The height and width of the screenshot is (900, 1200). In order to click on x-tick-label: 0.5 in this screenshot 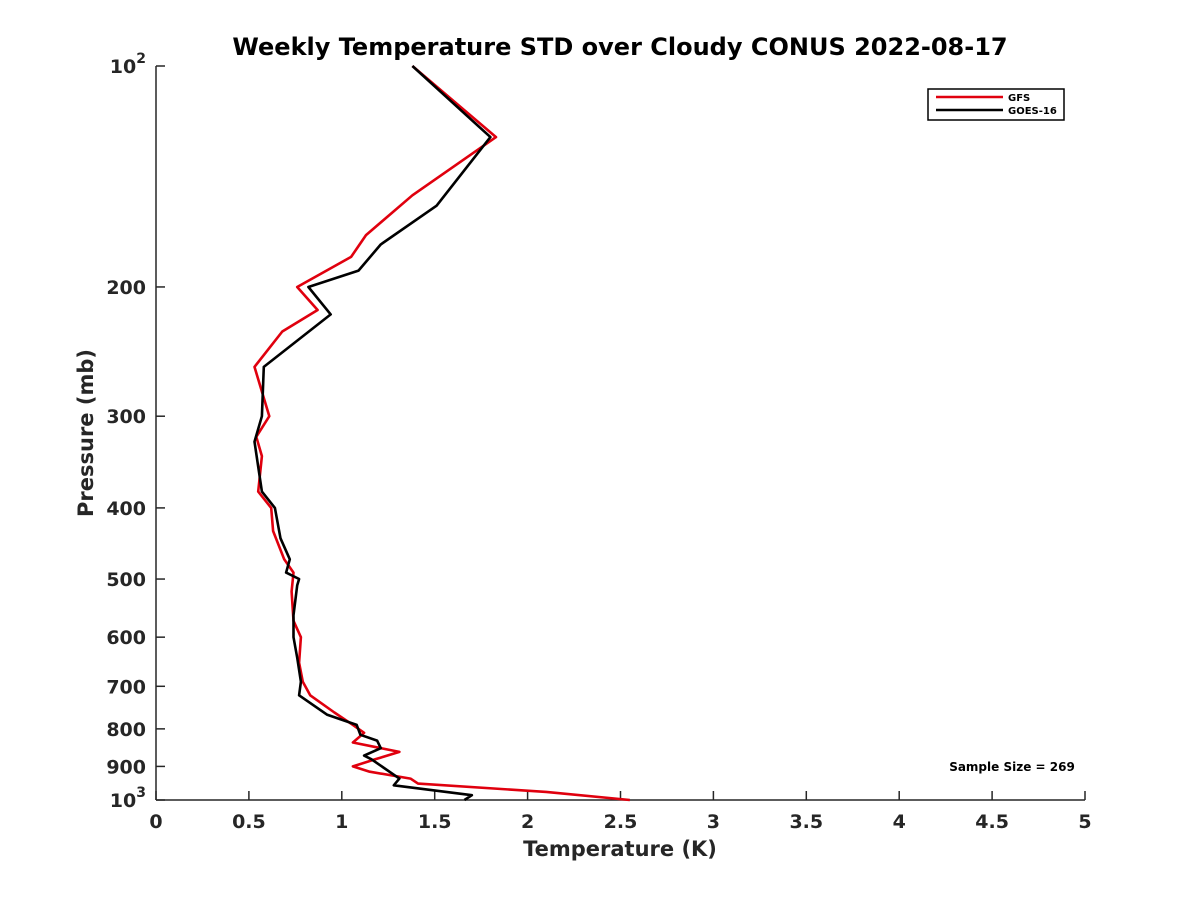, I will do `click(249, 822)`.